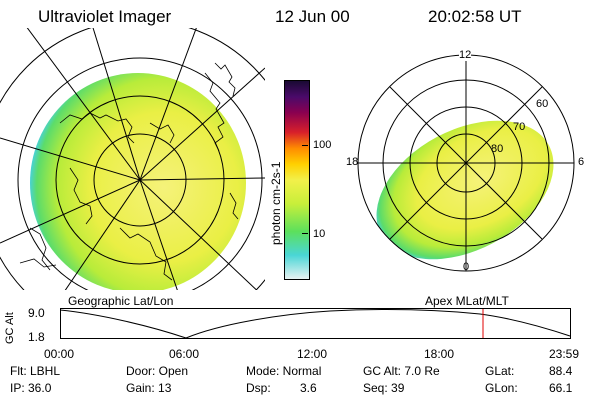 This screenshot has width=600, height=400. Describe the element at coordinates (276, 203) in the screenshot. I see `colorbar-unit-label: photon cm-2s-1` at that location.